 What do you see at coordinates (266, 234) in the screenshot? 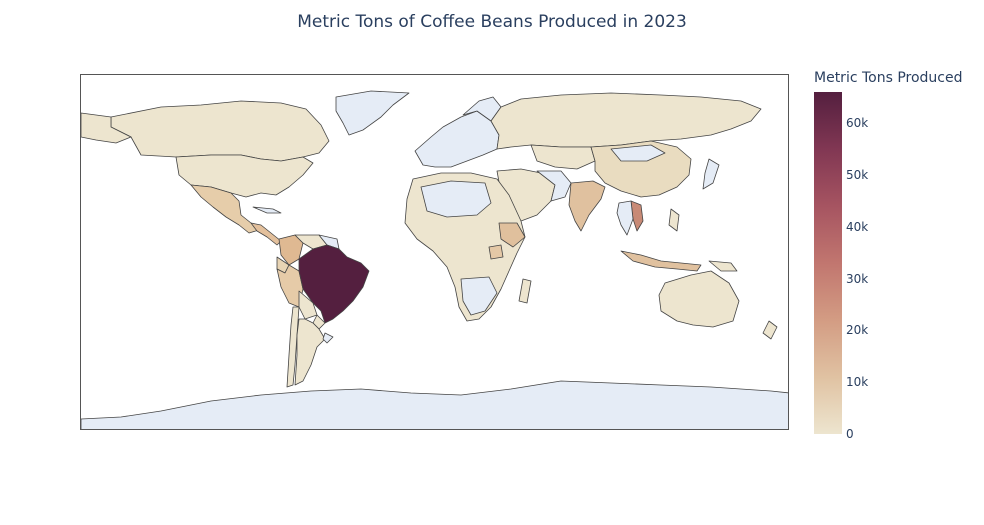
I see `country-central-america` at bounding box center [266, 234].